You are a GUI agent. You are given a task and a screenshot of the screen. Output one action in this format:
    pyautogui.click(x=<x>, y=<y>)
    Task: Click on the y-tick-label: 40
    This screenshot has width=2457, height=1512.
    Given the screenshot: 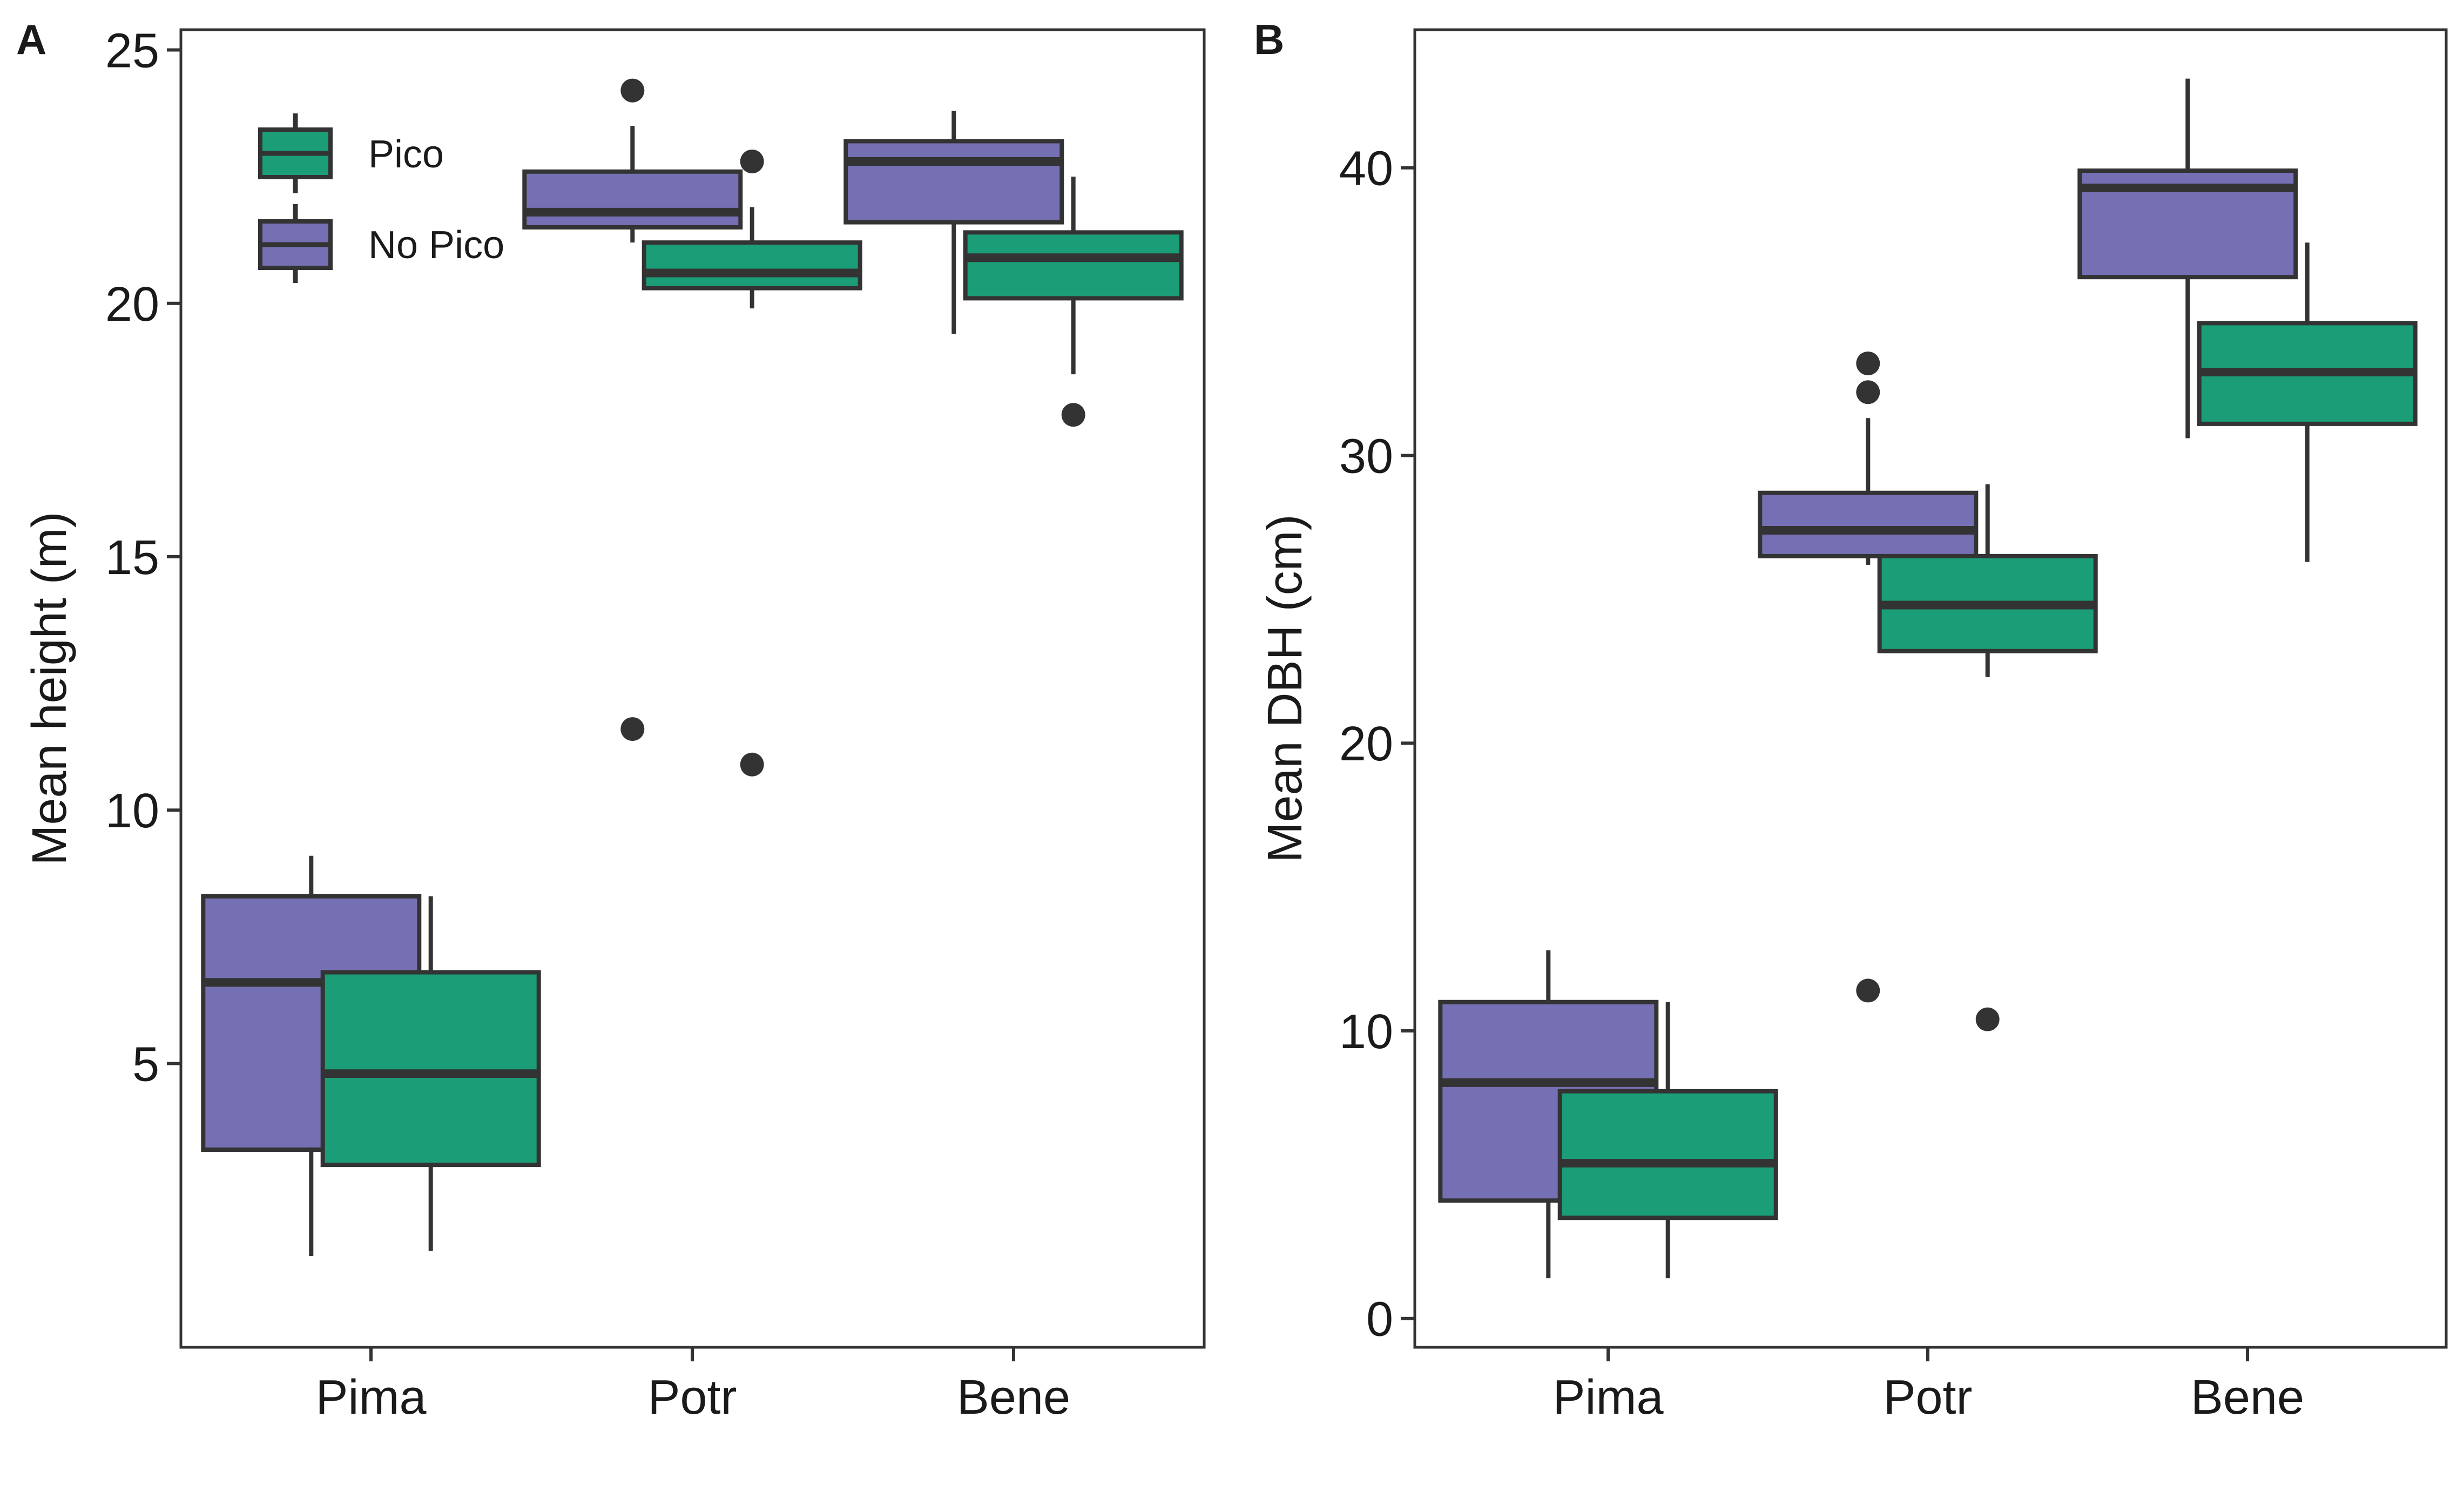 What is the action you would take?
    pyautogui.click(x=1366, y=169)
    